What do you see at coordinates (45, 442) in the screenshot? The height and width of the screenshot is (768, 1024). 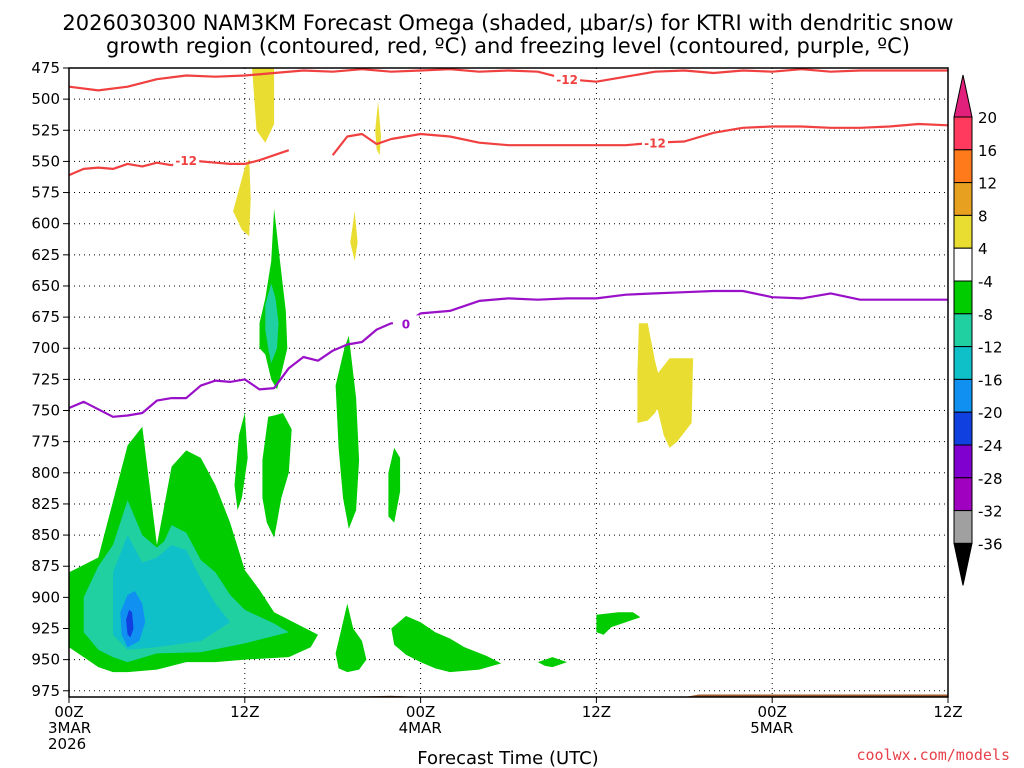 I see `y-tick-label: 775` at bounding box center [45, 442].